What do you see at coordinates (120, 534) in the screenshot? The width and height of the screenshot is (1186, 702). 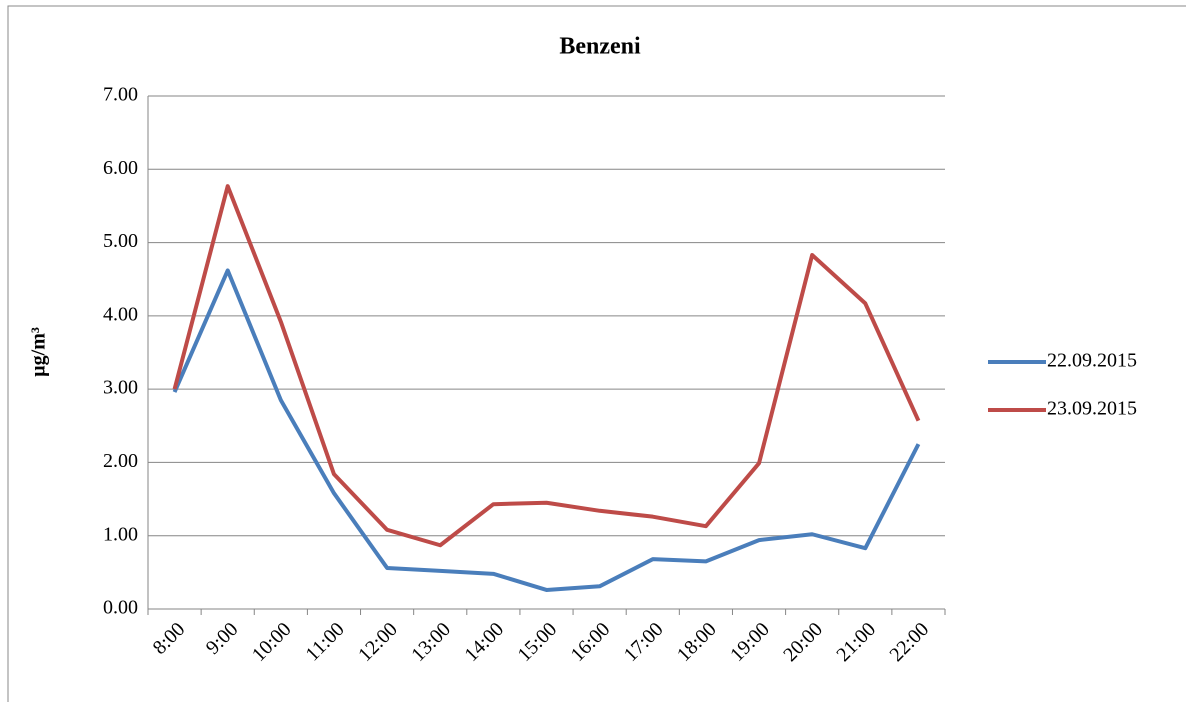 I see `y-tick-label: 1.00` at bounding box center [120, 534].